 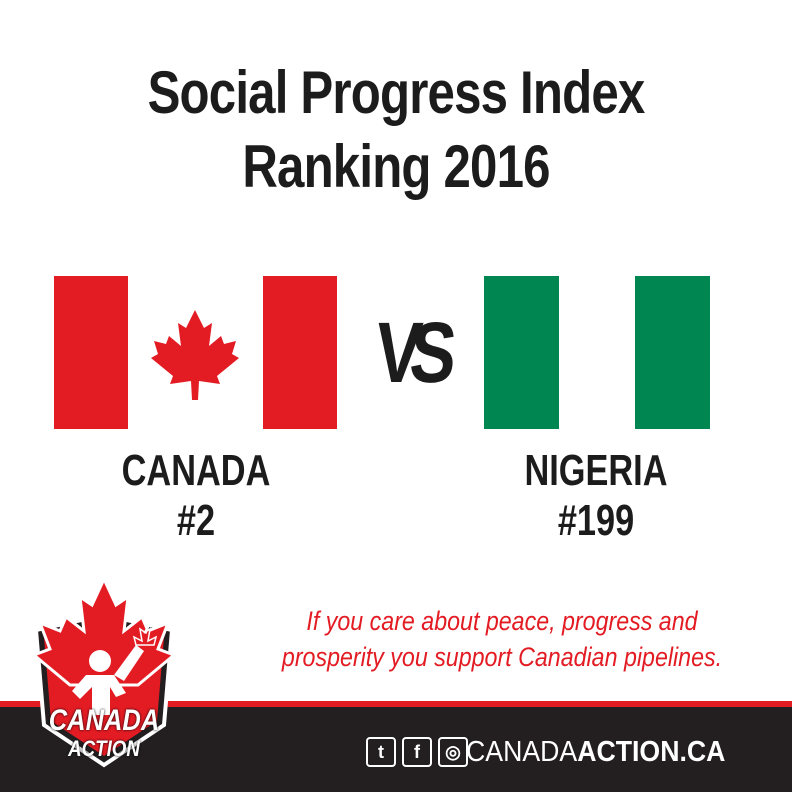 I want to click on country-name: NIGERIA, so click(x=596, y=470).